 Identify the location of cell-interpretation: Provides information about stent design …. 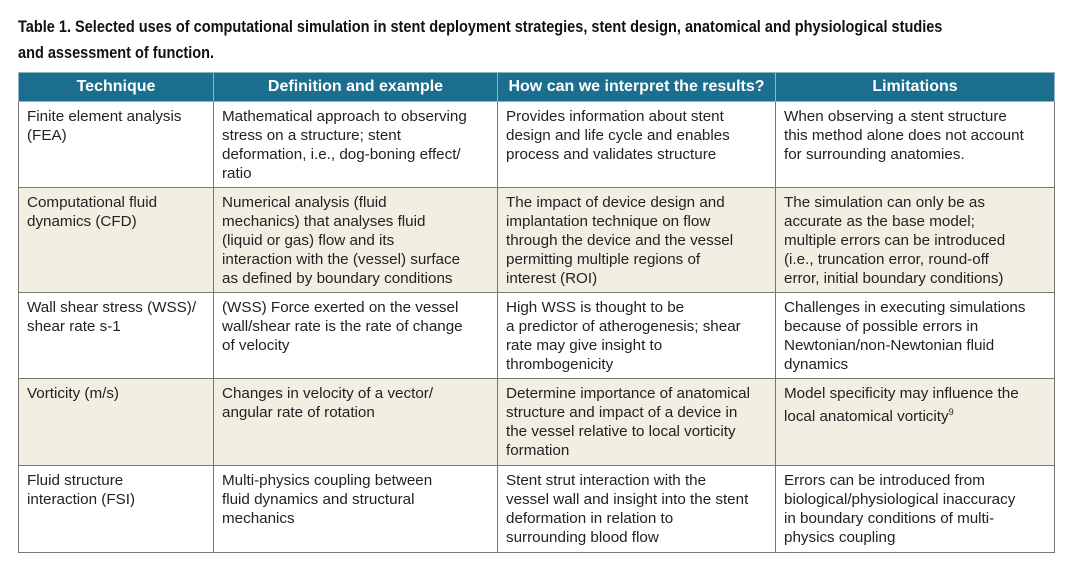
(636, 144).